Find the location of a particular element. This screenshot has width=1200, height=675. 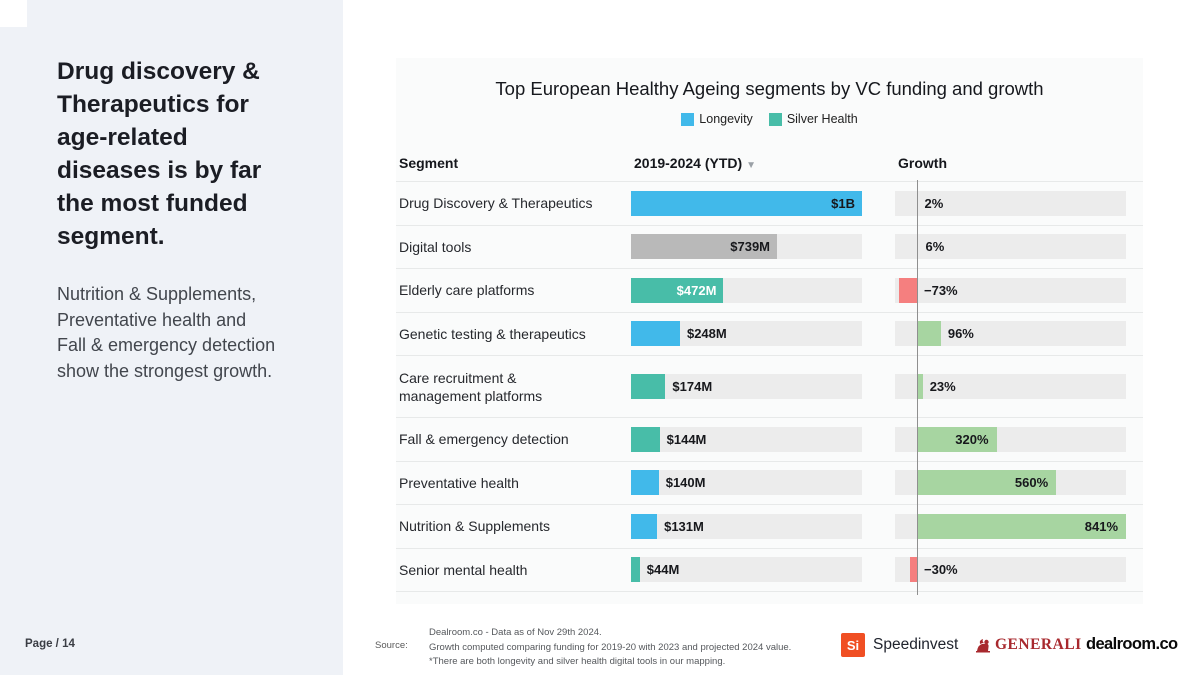

segment-label: Care recruitment & management platforms is located at coordinates (471, 386).